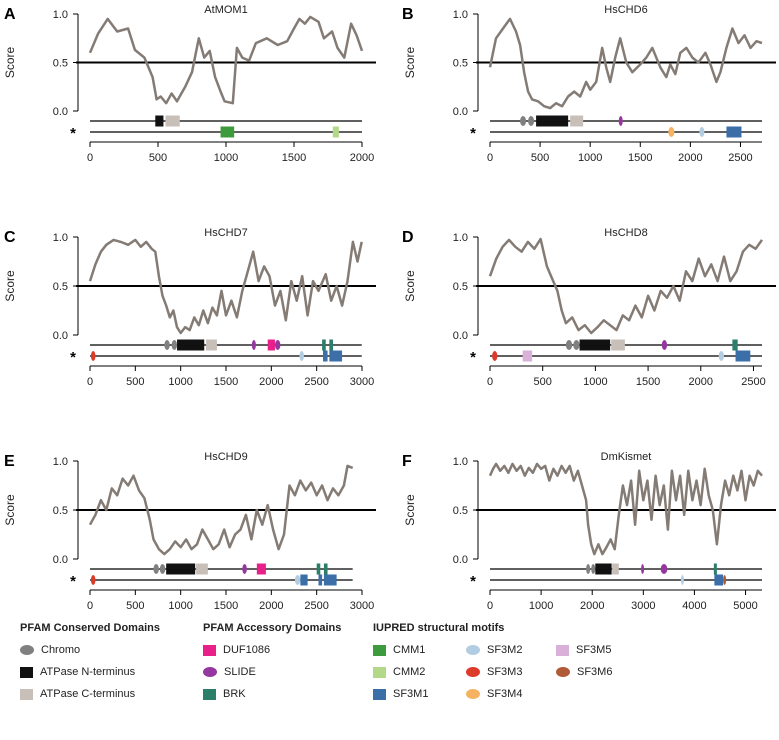  Describe the element at coordinates (379, 672) in the screenshot. I see `legend-swatch-cmm2` at that location.